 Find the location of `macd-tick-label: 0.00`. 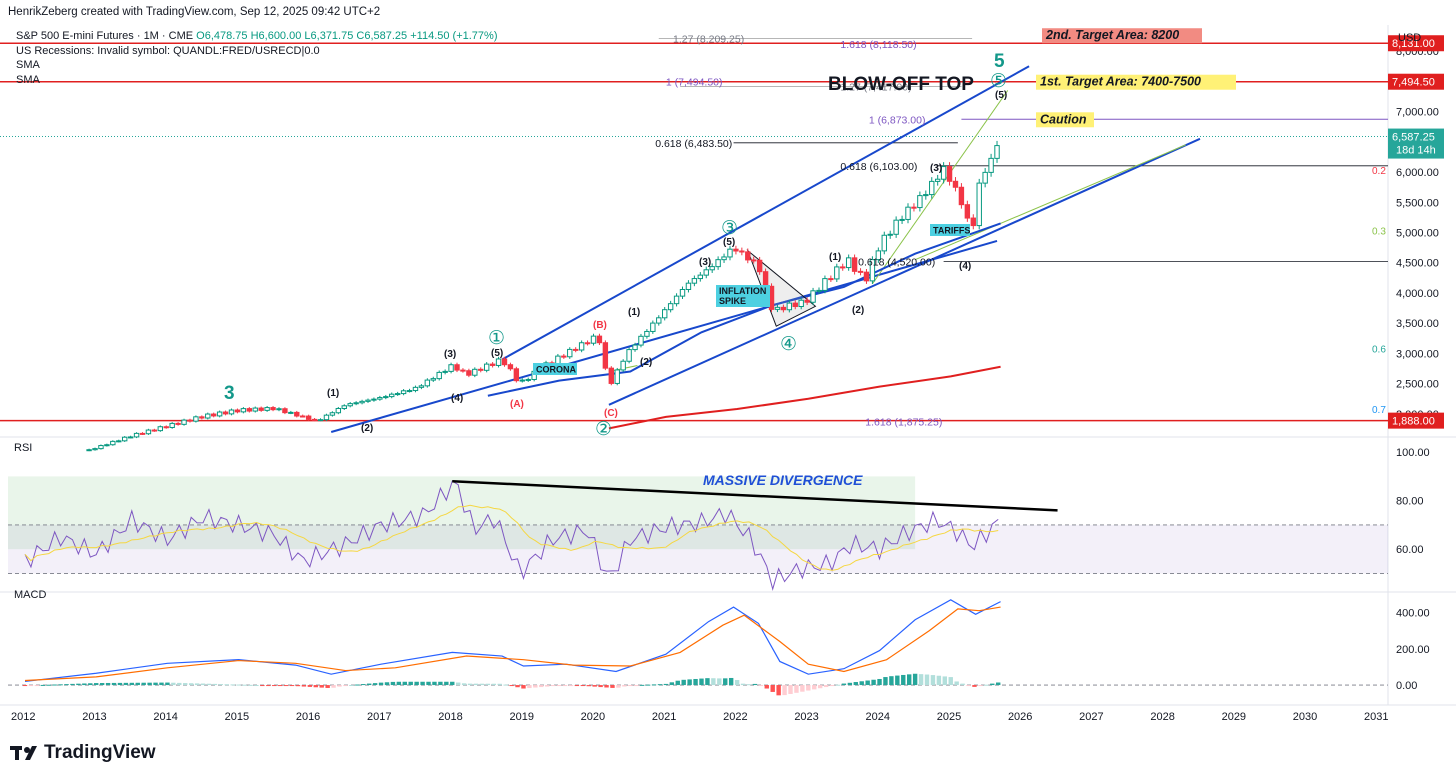

macd-tick-label: 0.00 is located at coordinates (1406, 686).